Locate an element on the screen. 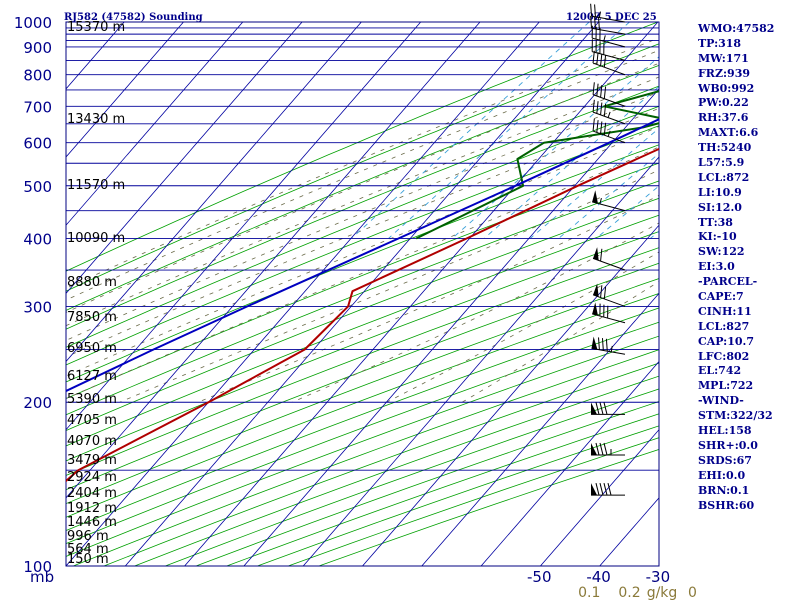 This screenshot has height=600, width=800. pressure-labels: 100 200 300 400 500 600 700 800 900 1000 is located at coordinates (33, 295).